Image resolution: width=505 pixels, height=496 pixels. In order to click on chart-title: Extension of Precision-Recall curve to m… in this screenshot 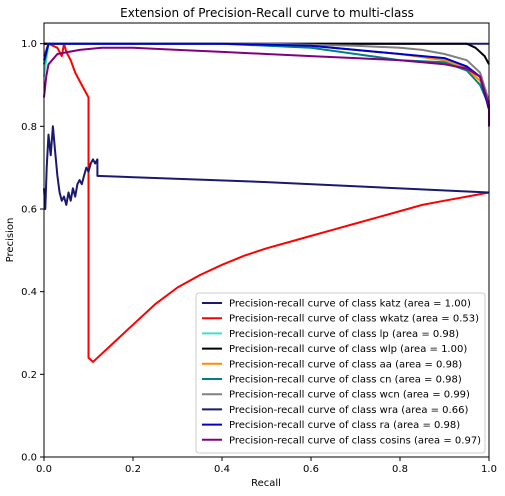, I will do `click(267, 13)`.